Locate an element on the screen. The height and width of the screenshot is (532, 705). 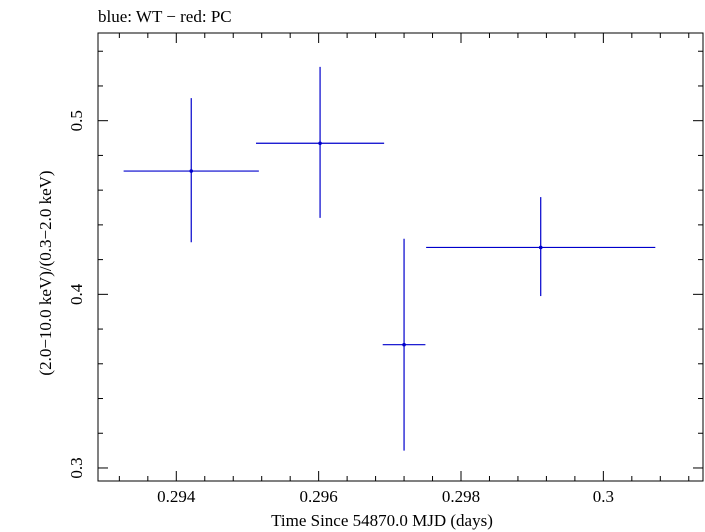
y-tick-label: 0.4 is located at coordinates (76, 294).